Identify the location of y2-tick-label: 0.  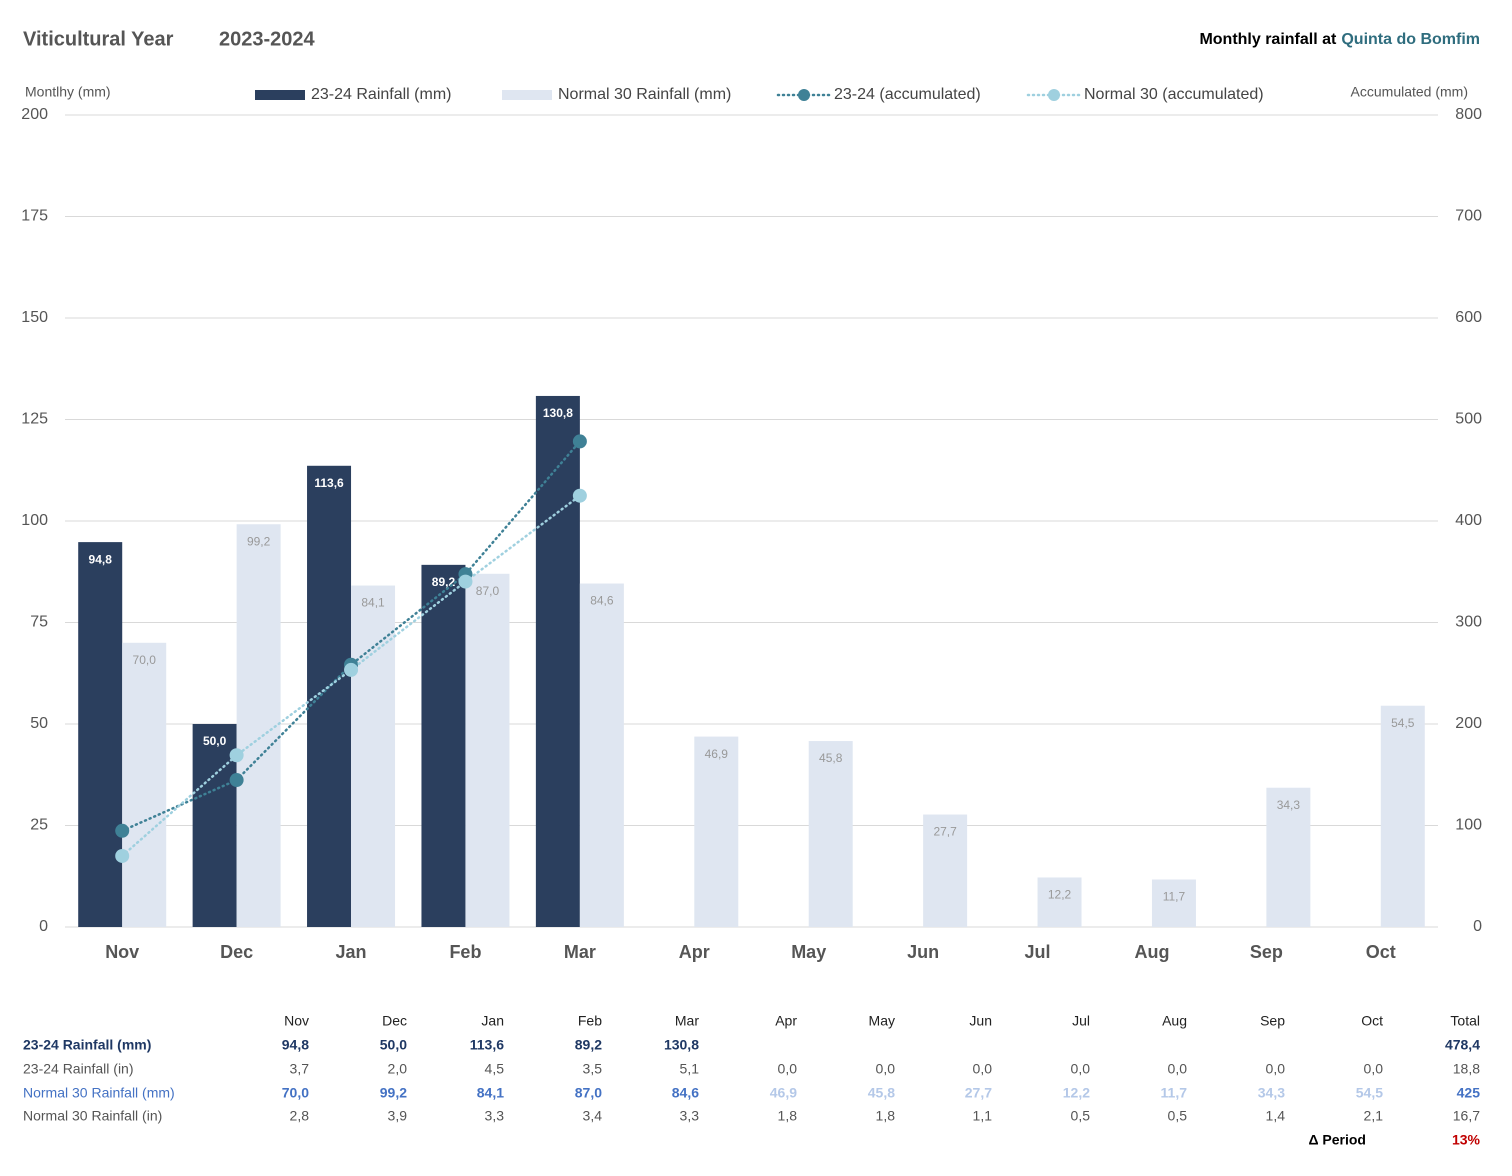
(1477, 926).